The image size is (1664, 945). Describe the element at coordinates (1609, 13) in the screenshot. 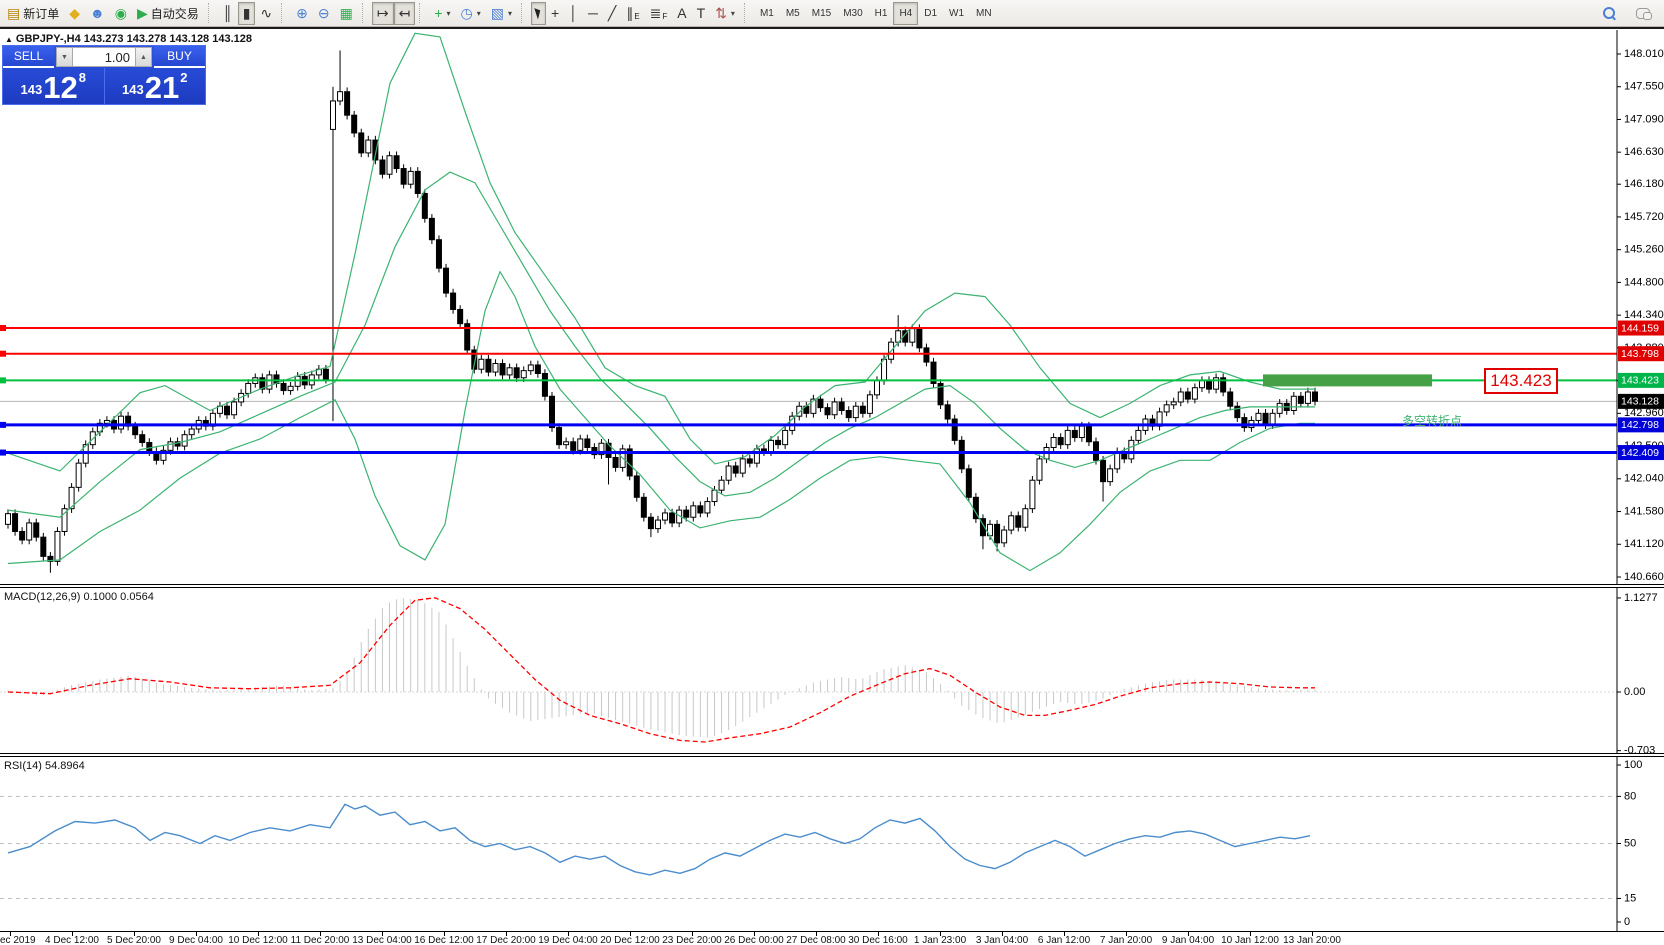

I see `search-button` at that location.